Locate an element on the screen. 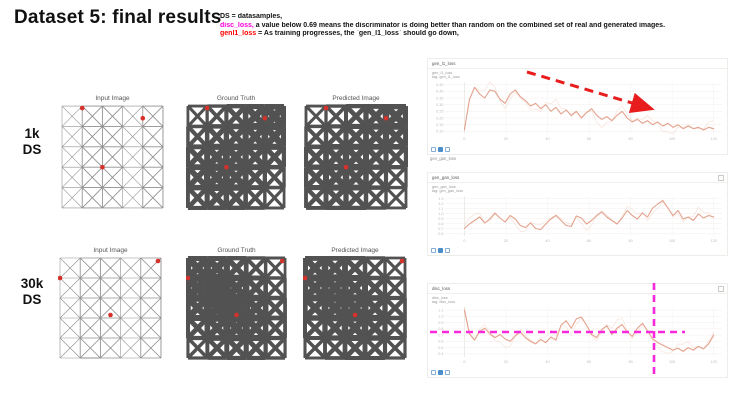  note-keyword: DS is located at coordinates (225, 16).